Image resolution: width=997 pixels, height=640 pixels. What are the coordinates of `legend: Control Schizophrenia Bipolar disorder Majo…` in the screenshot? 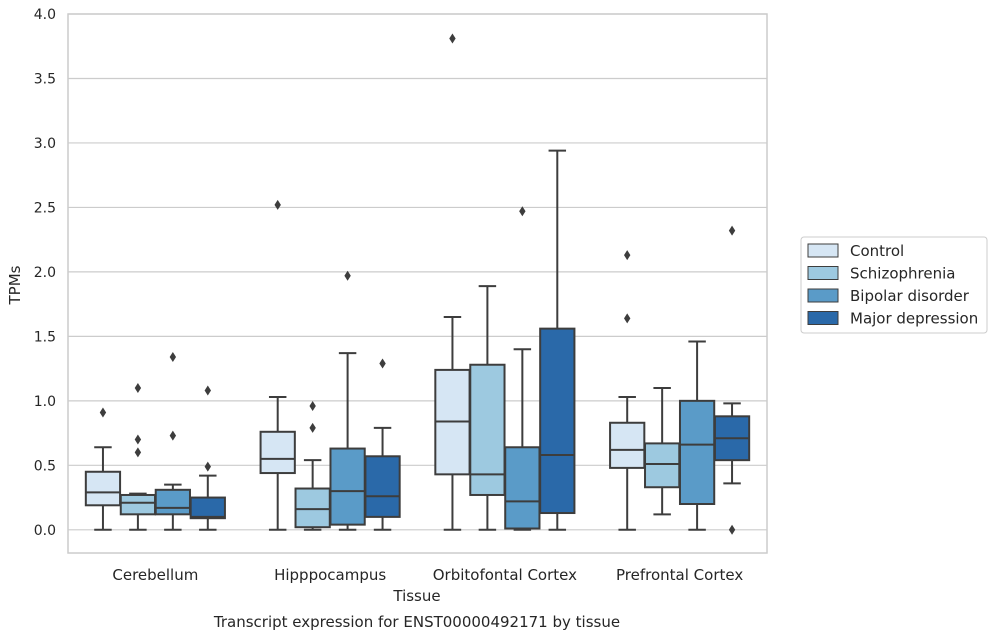 It's located at (894, 285).